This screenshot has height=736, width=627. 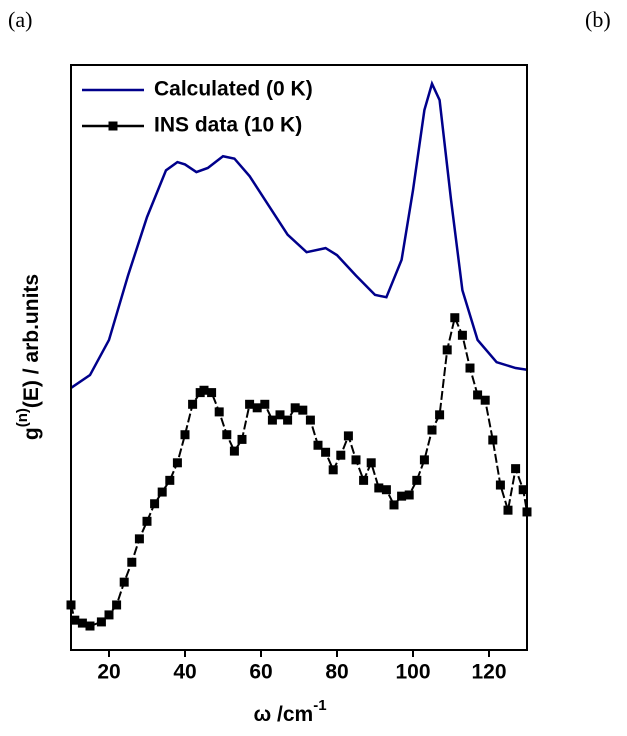 What do you see at coordinates (260, 672) in the screenshot?
I see `x-tick-label: 60` at bounding box center [260, 672].